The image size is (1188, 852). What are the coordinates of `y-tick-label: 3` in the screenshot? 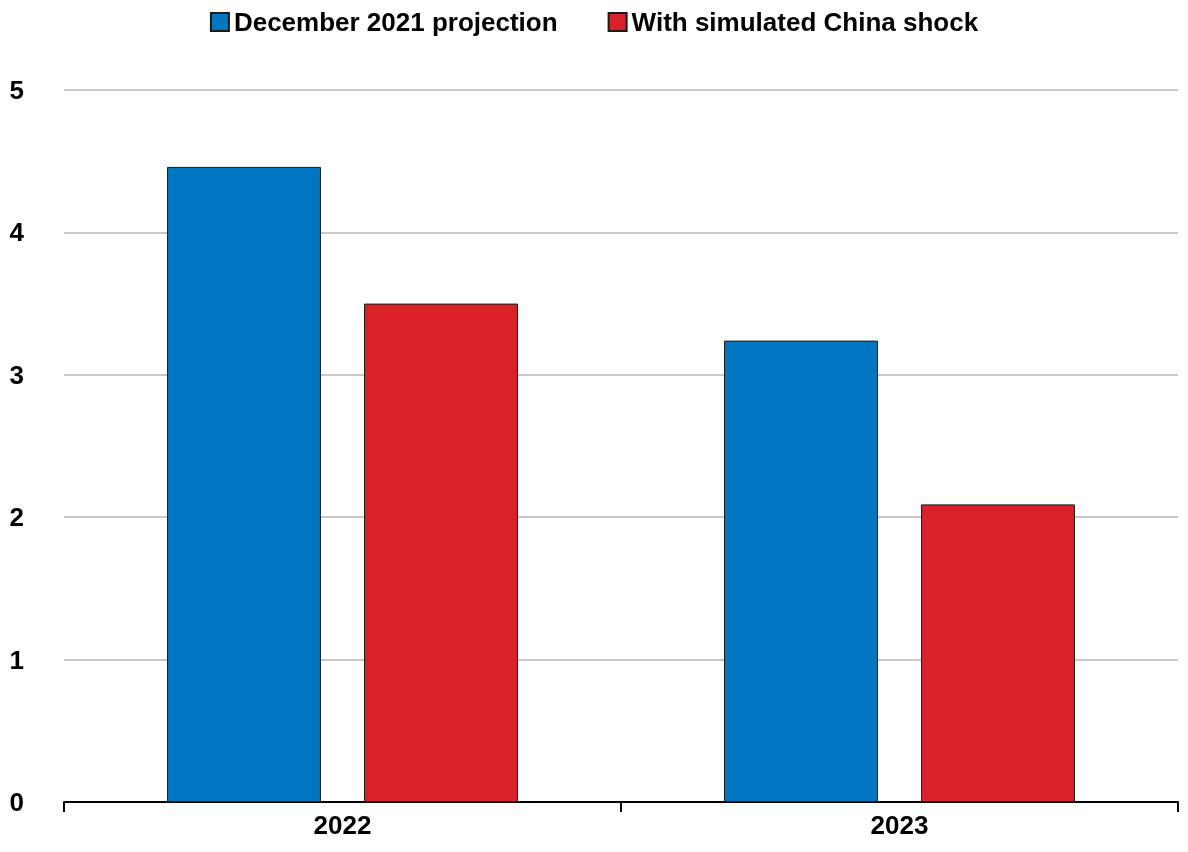 It's located at (16, 374).